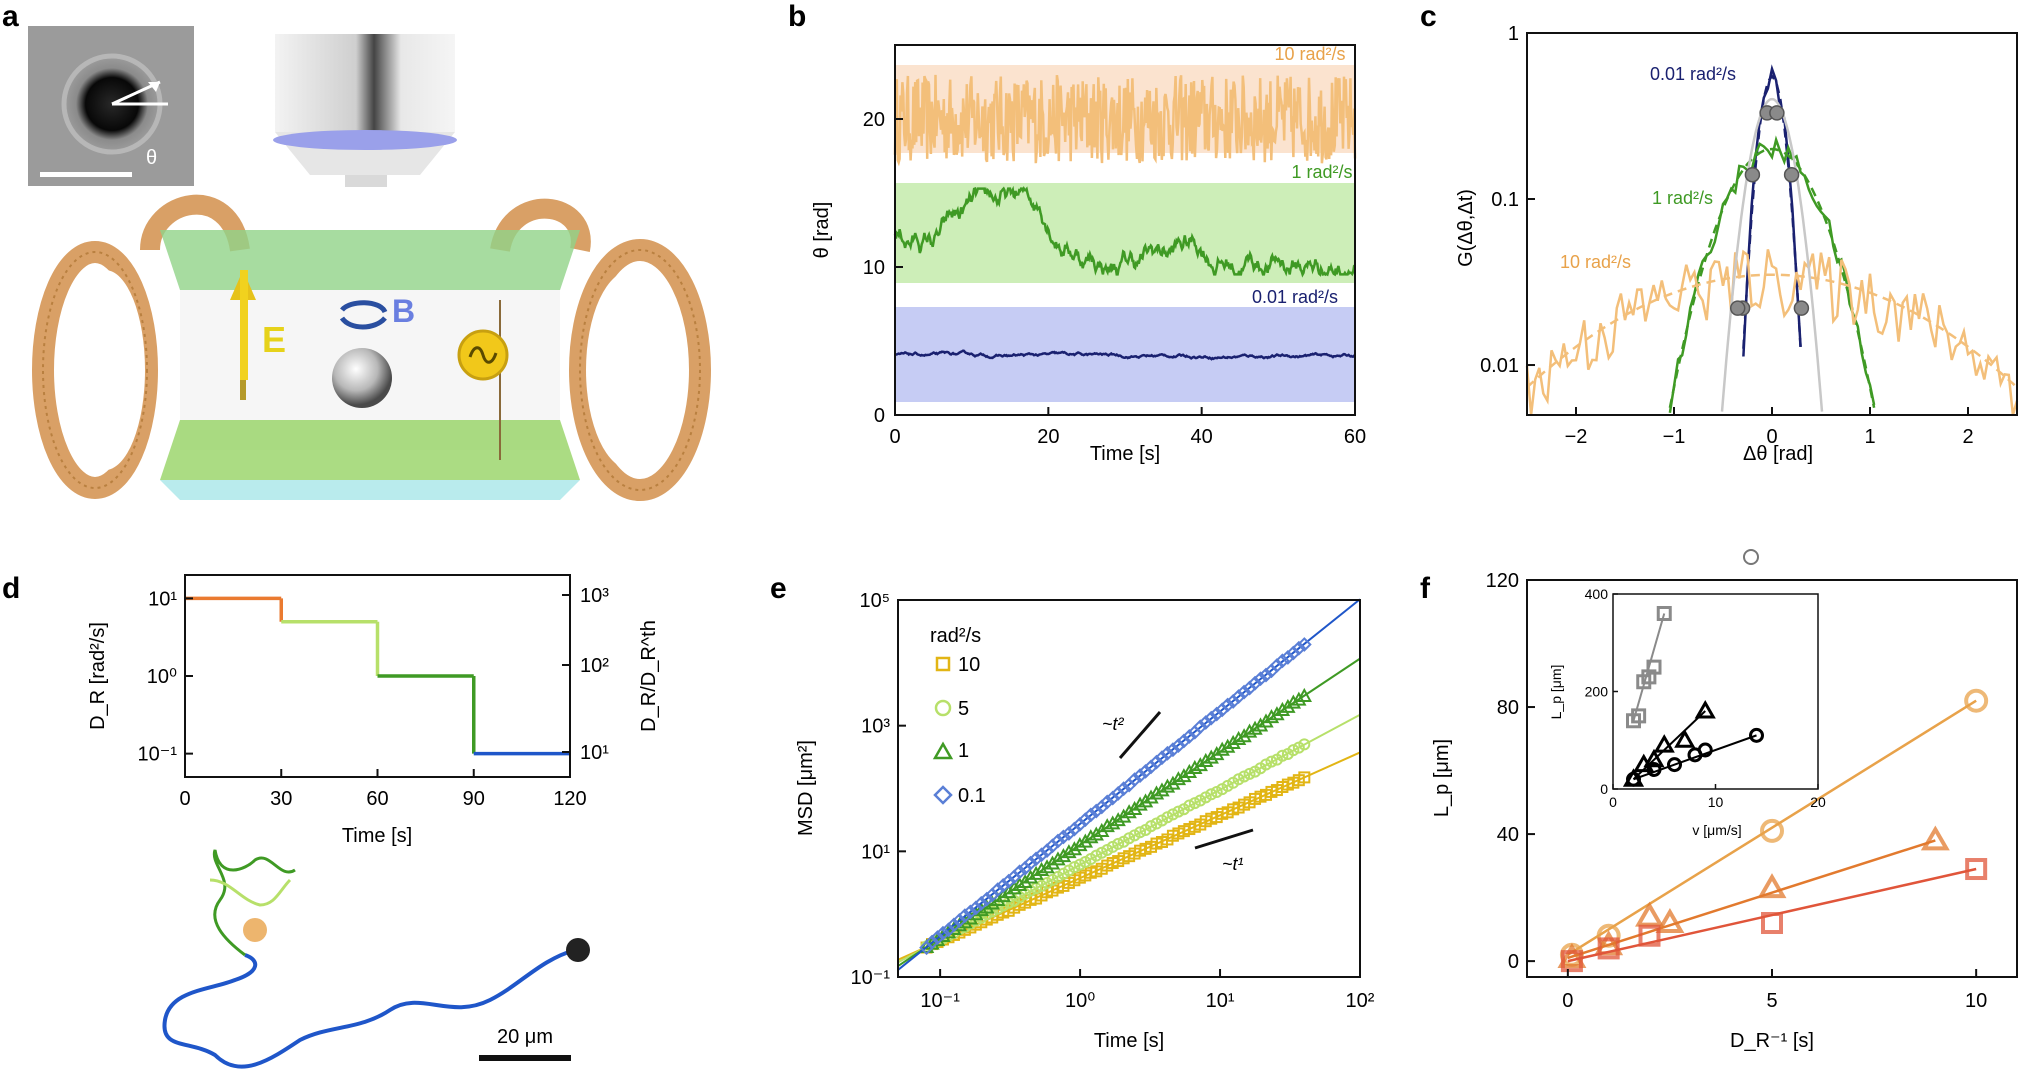 The width and height of the screenshot is (2020, 1073). What do you see at coordinates (1309, 54) in the screenshot?
I see `b-series-label-10: 10 rad²/s` at bounding box center [1309, 54].